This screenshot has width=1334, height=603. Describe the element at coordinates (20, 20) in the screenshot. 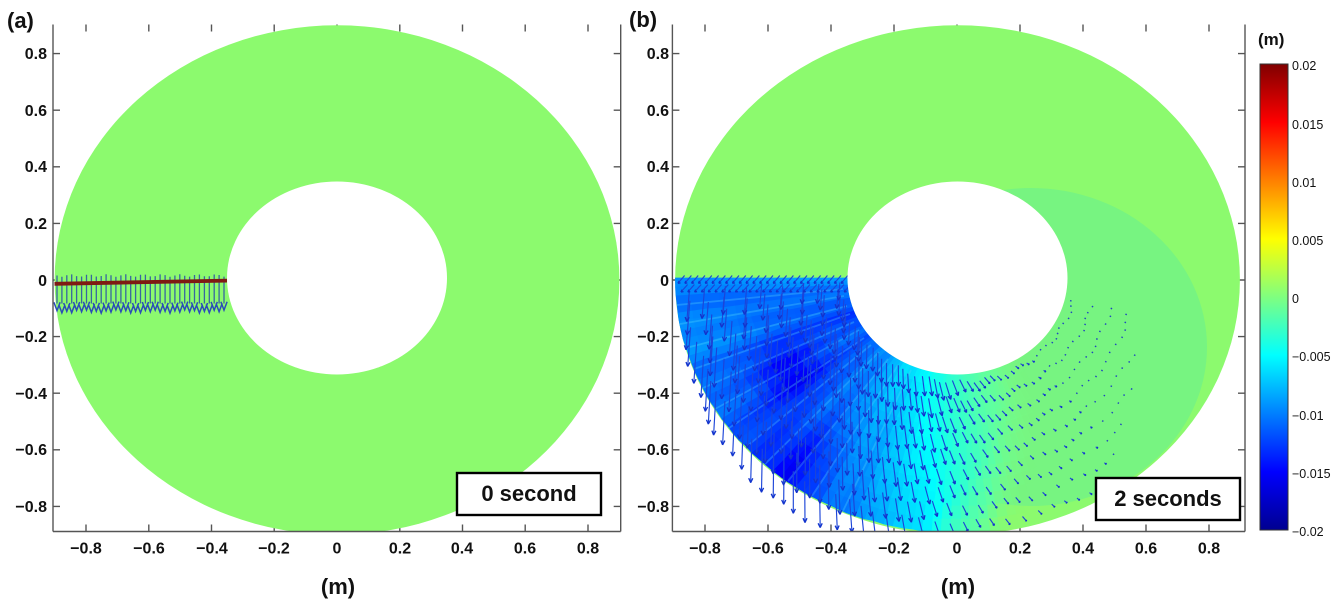

I see `svg-text: (a)` at that location.